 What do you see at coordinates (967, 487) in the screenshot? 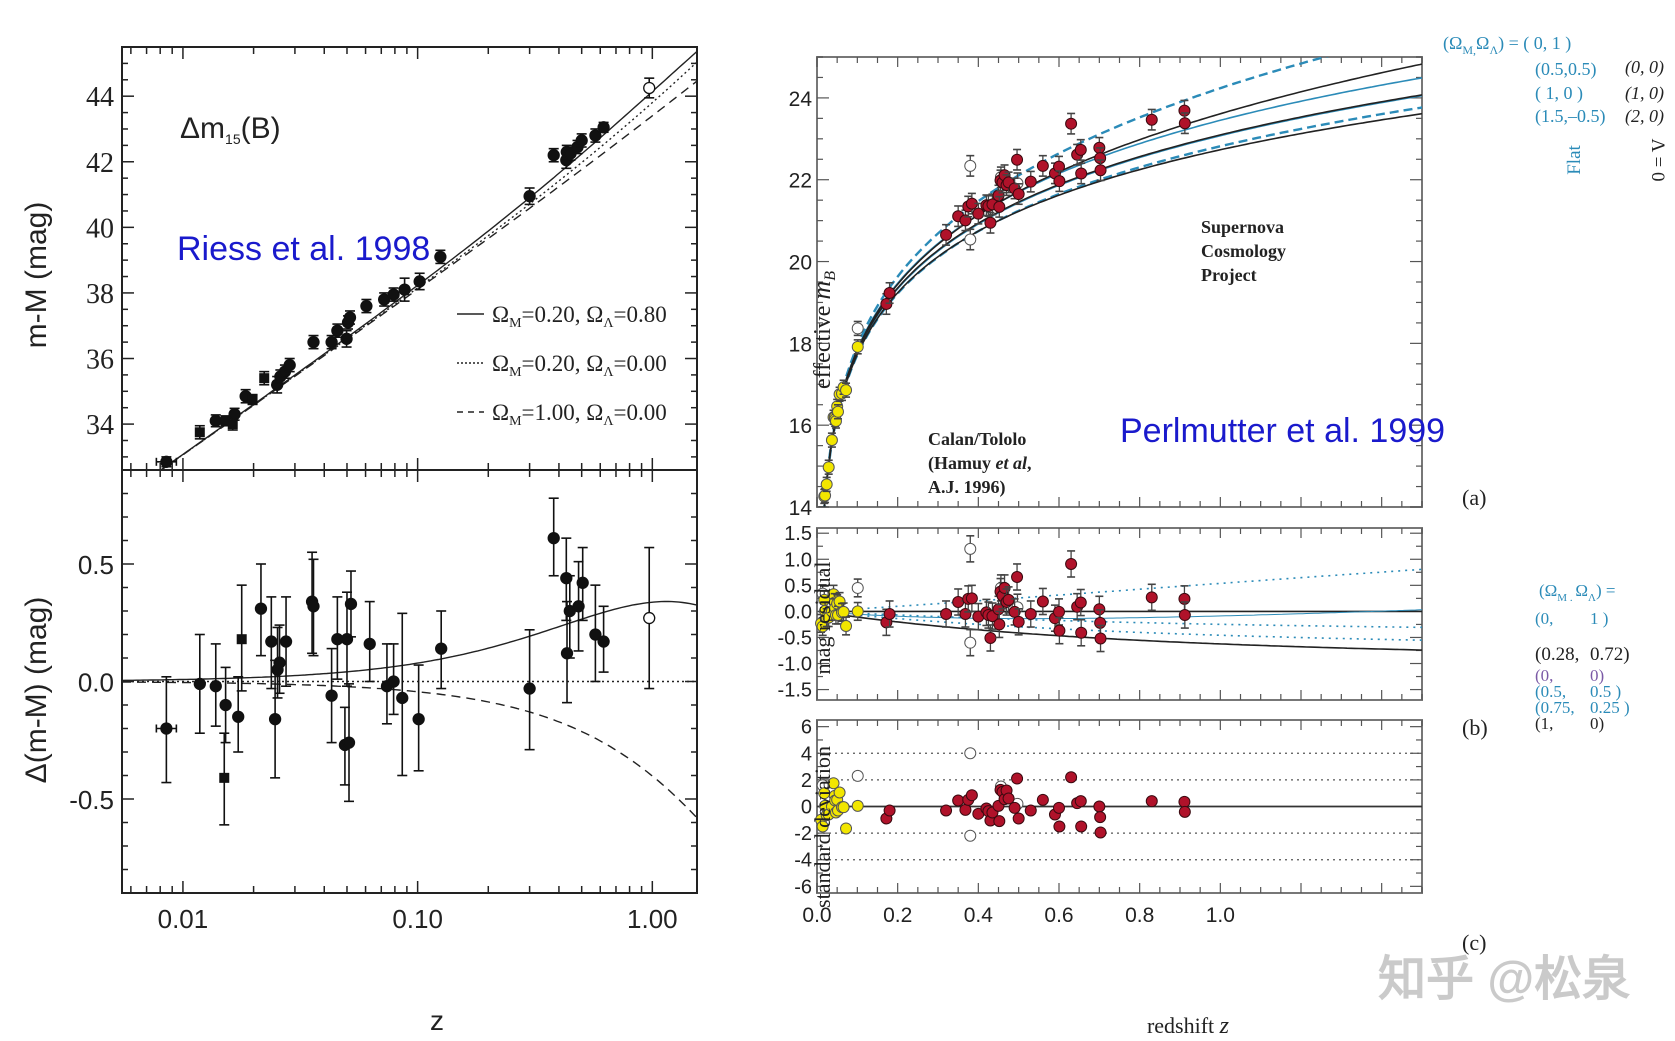
I see `calan-line-3: A.J. 1996)` at bounding box center [967, 487].